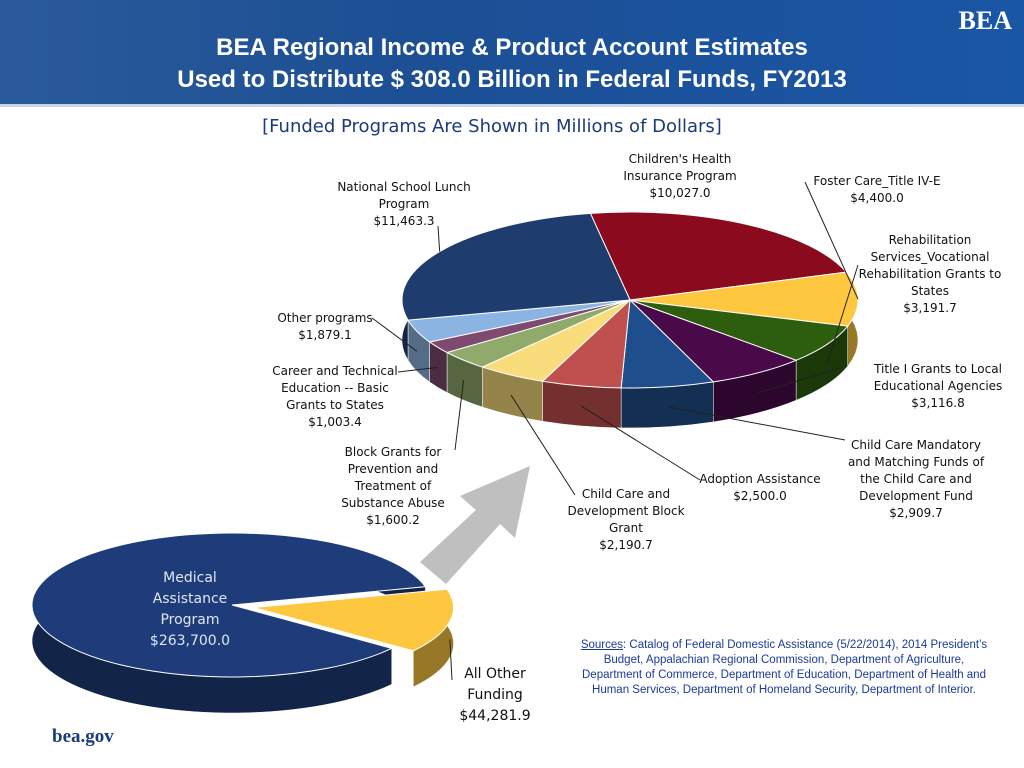 Image resolution: width=1024 pixels, height=768 pixels. Describe the element at coordinates (495, 684) in the screenshot. I see `category-name: All Other Funding` at that location.